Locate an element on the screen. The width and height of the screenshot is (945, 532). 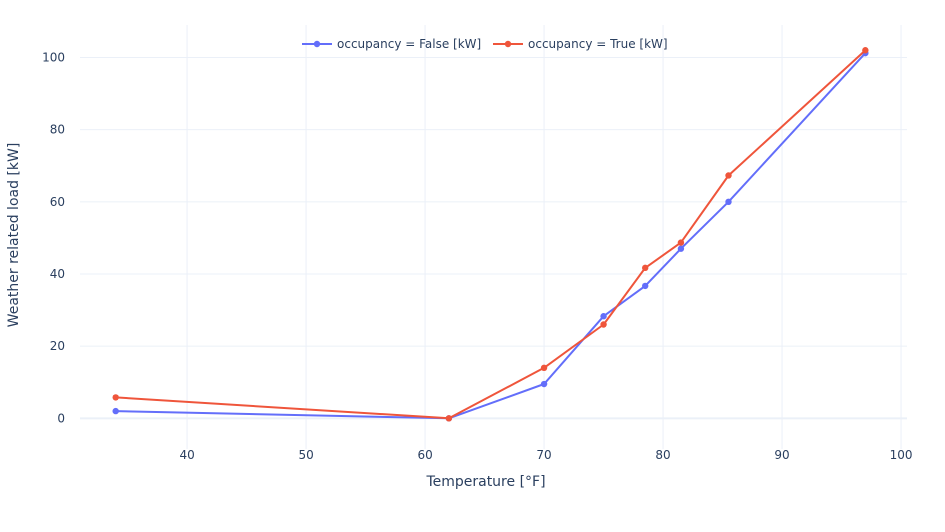
legend-label: occupancy = False [kW] is located at coordinates (409, 44).